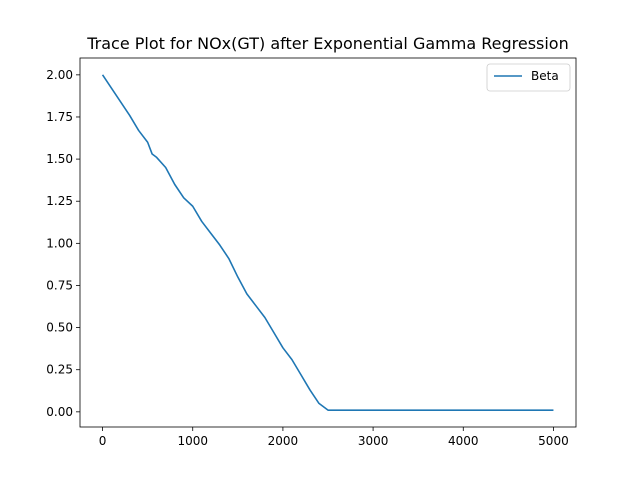 The width and height of the screenshot is (640, 480). What do you see at coordinates (59, 243) in the screenshot?
I see `y-tick-label: 1.00` at bounding box center [59, 243].